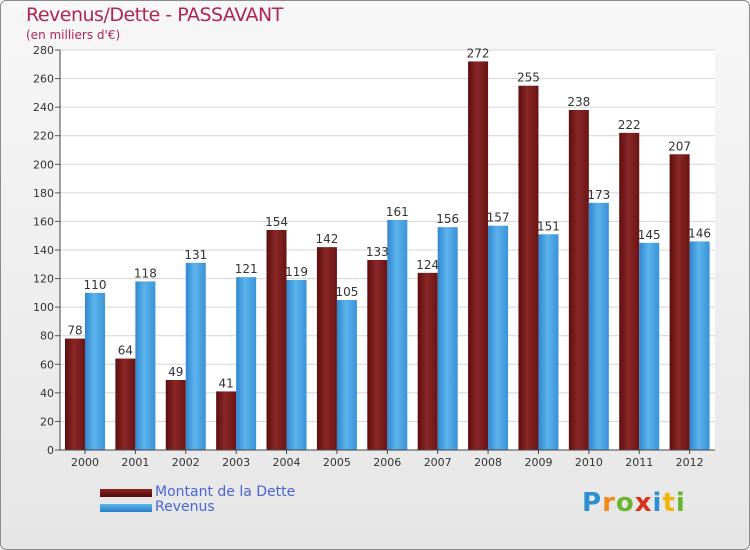 The width and height of the screenshot is (750, 550). Describe the element at coordinates (276, 222) in the screenshot. I see `data-label-dette: 154` at that location.